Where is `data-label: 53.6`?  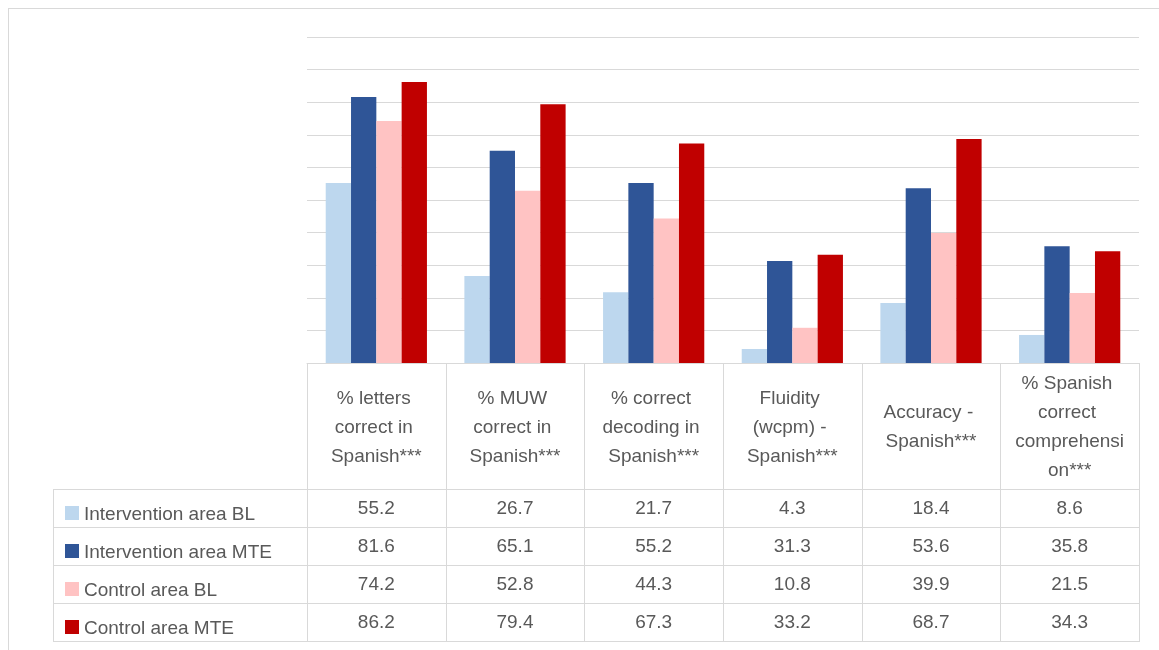
data-label: 53.6 is located at coordinates (931, 546).